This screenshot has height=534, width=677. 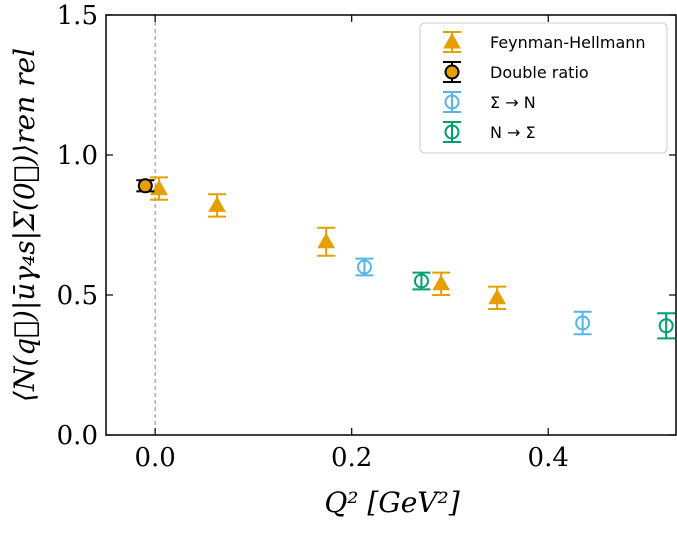 What do you see at coordinates (154, 458) in the screenshot?
I see `x-tick-label: 0.0` at bounding box center [154, 458].